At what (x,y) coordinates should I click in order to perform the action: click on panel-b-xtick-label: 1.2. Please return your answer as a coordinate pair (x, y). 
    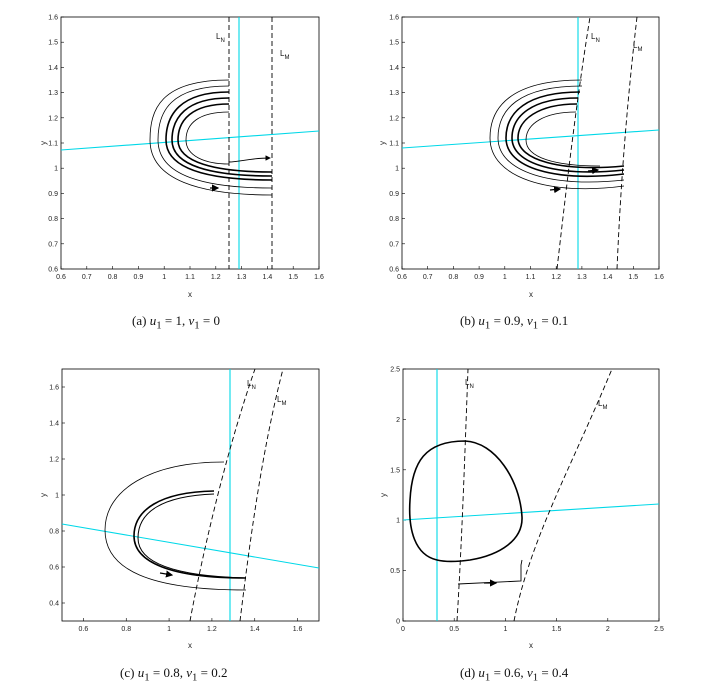
    Looking at the image, I should click on (556, 277).